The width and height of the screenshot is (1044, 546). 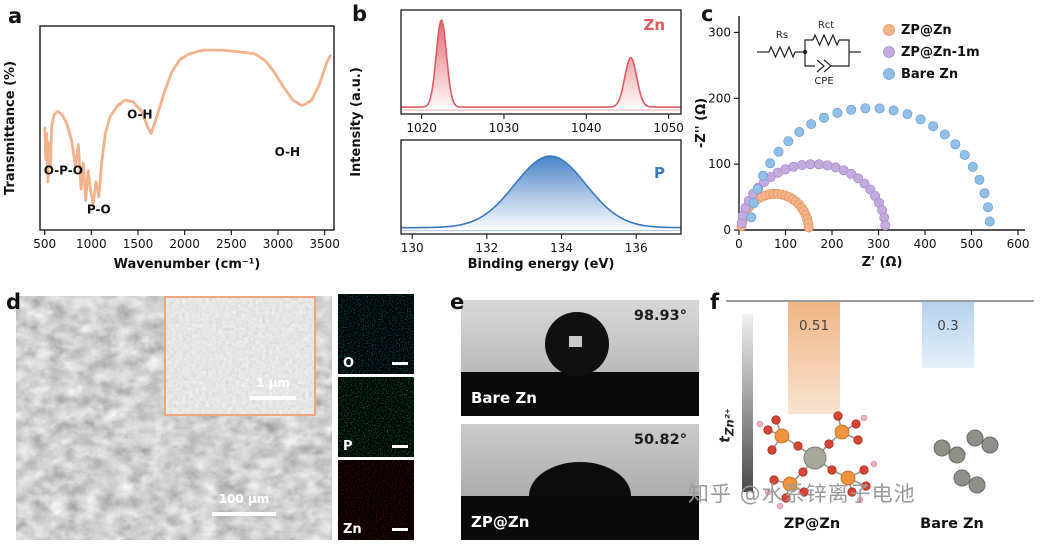 What do you see at coordinates (187, 264) in the screenshot?
I see `svg-text: Wavenumber (cm⁻¹)` at bounding box center [187, 264].